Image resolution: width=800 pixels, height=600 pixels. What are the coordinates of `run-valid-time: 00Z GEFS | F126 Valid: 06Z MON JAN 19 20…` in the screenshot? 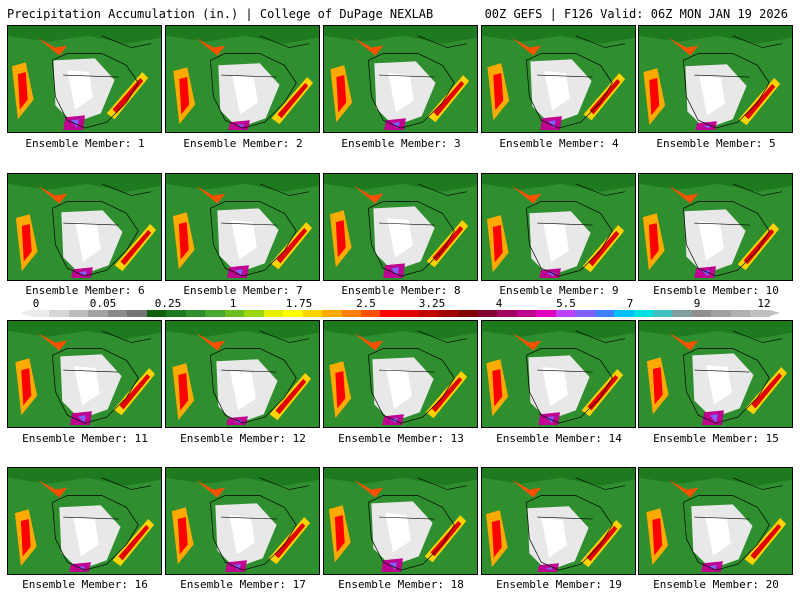 It's located at (636, 14).